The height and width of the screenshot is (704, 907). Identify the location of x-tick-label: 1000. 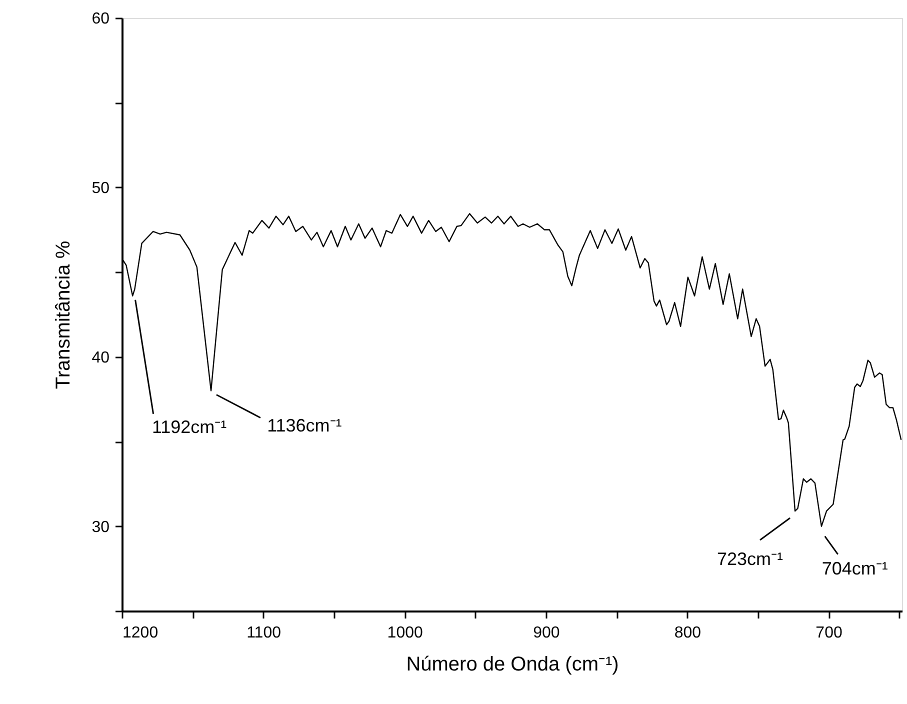
(405, 633).